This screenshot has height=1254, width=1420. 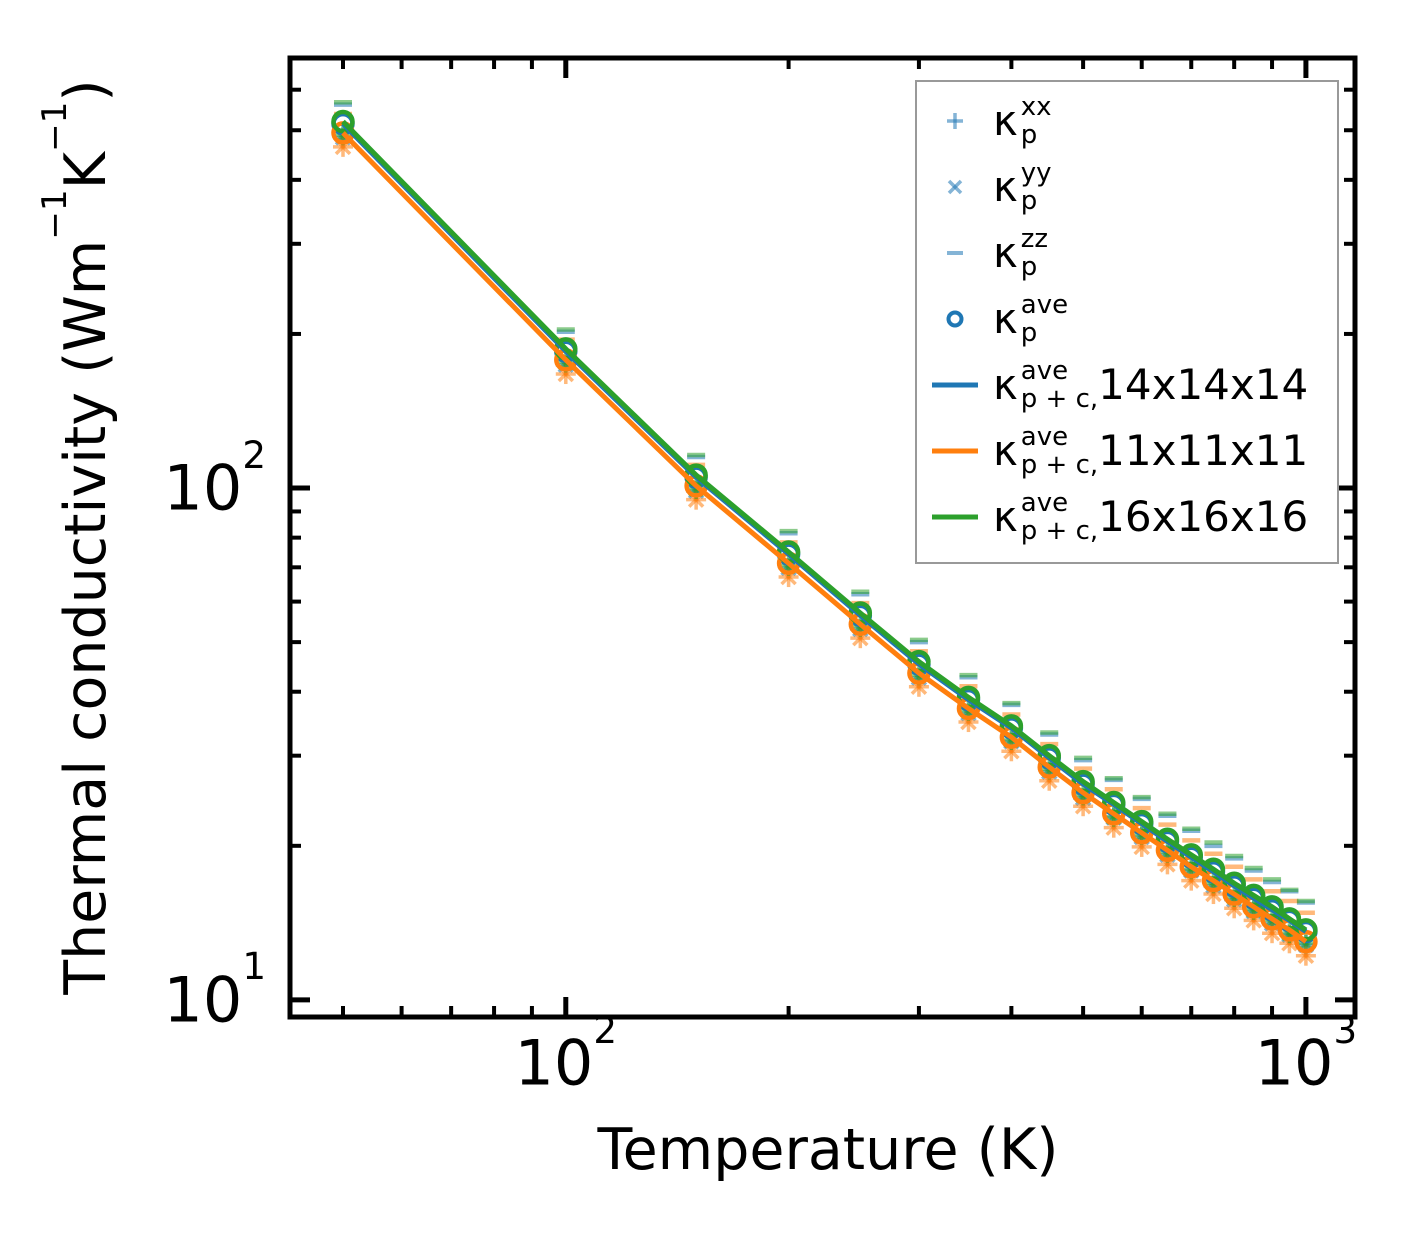 What do you see at coordinates (1151, 384) in the screenshot?
I see `legend-label: κ ave p + c, 14x14x14` at bounding box center [1151, 384].